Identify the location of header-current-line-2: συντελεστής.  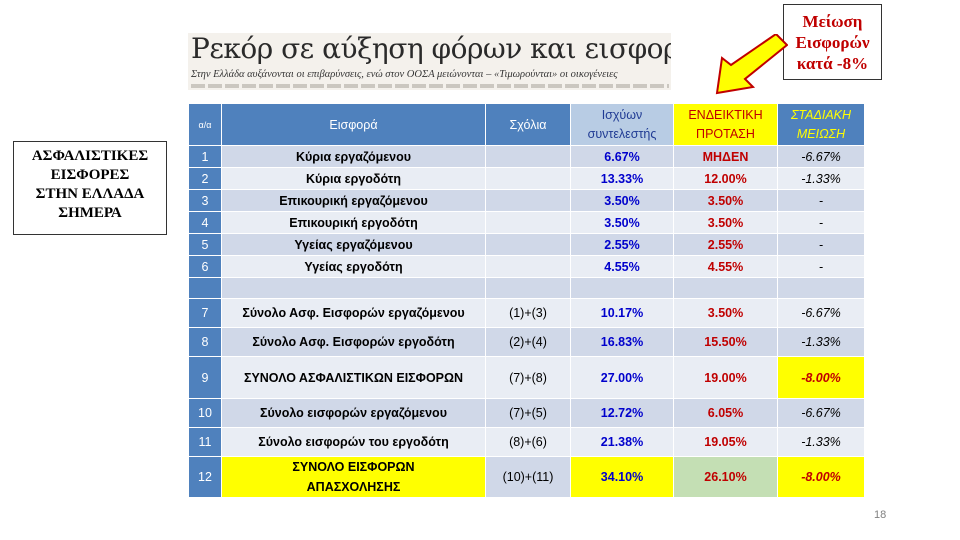
(622, 133).